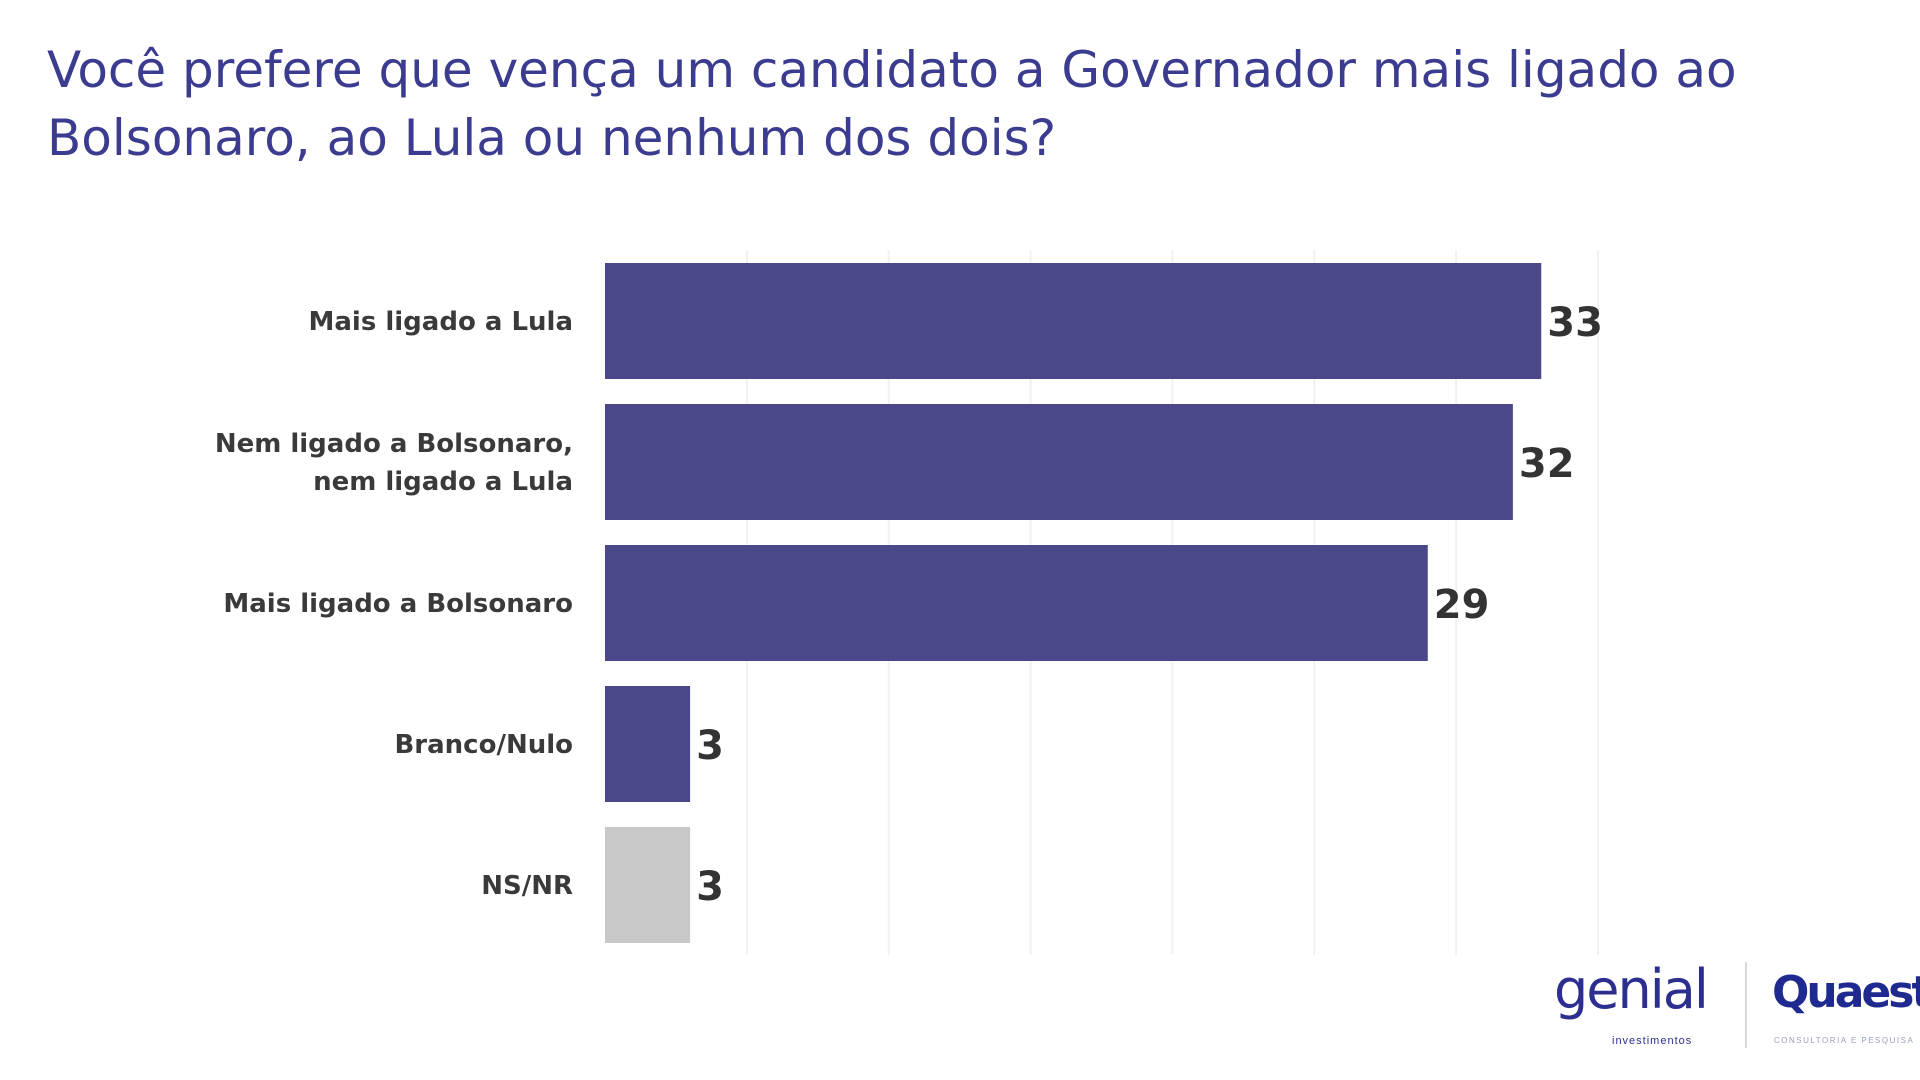 Image resolution: width=1920 pixels, height=1080 pixels. I want to click on data-label: 29, so click(1462, 605).